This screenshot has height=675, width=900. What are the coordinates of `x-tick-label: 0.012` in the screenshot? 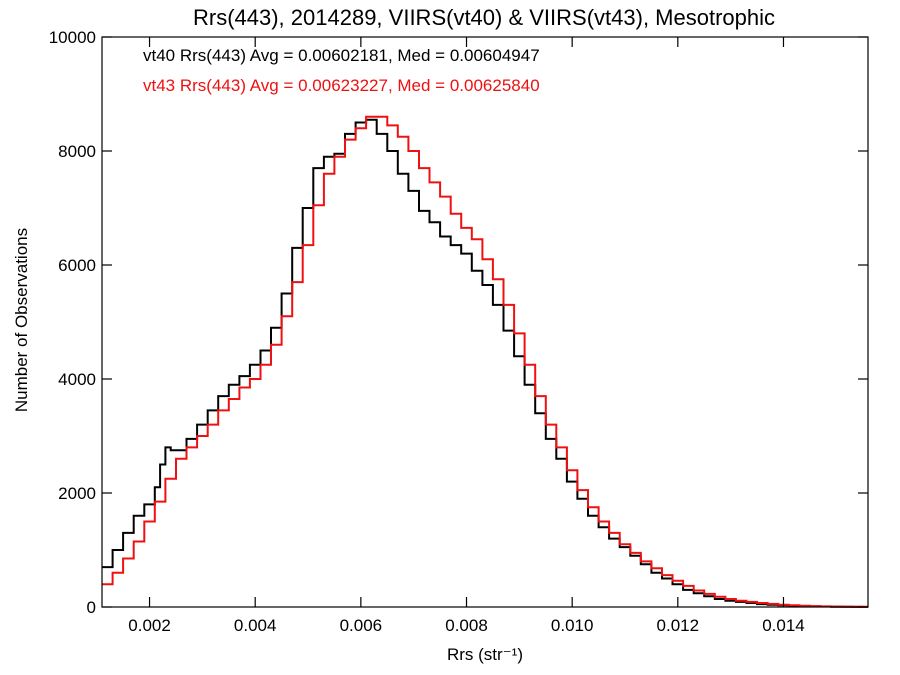 It's located at (678, 625).